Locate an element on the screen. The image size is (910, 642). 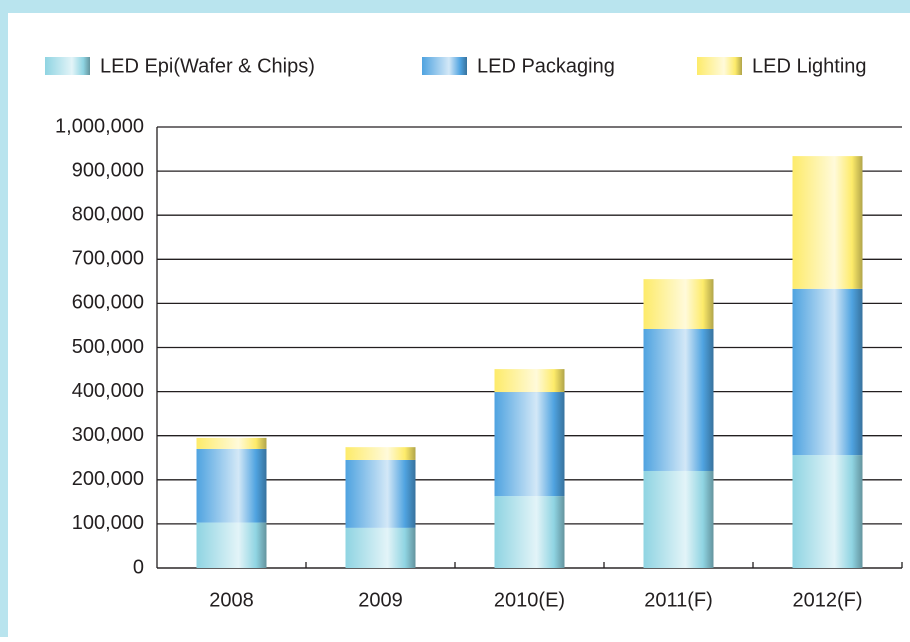
x-tick-label: 2008 is located at coordinates (231, 600).